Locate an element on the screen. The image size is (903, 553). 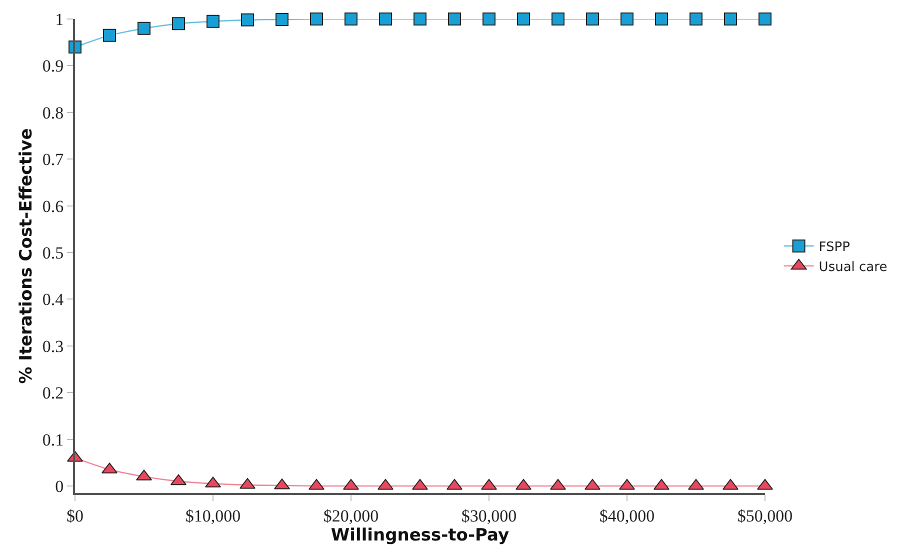
y-tick-label: 0.5 is located at coordinates (53, 252).